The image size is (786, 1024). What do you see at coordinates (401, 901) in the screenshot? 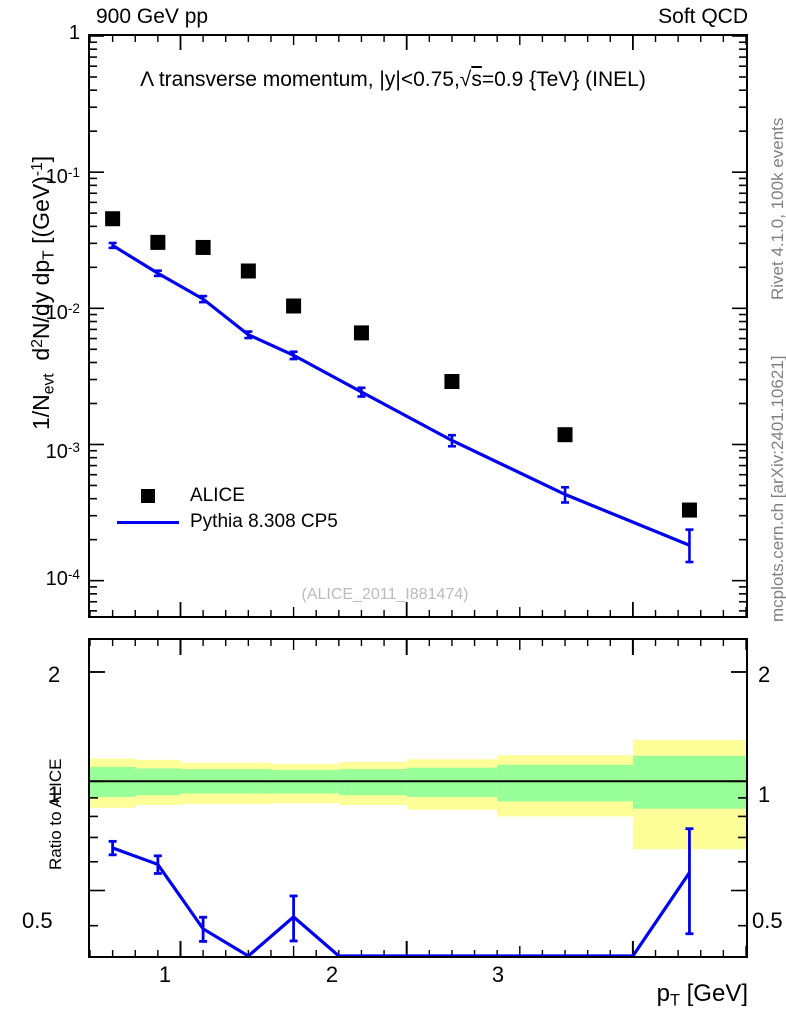
I see `ratio-curve` at bounding box center [401, 901].